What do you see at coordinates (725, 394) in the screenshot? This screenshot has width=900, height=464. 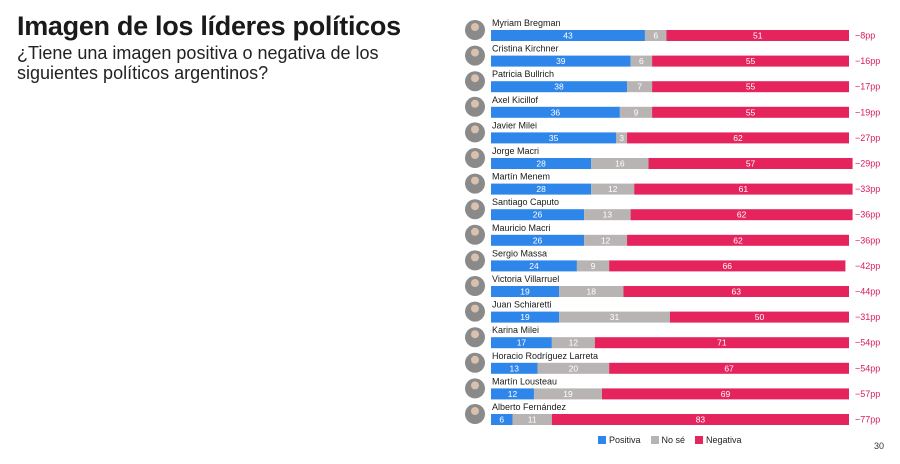 I see `bar-negativa-martin-lousteau` at bounding box center [725, 394].